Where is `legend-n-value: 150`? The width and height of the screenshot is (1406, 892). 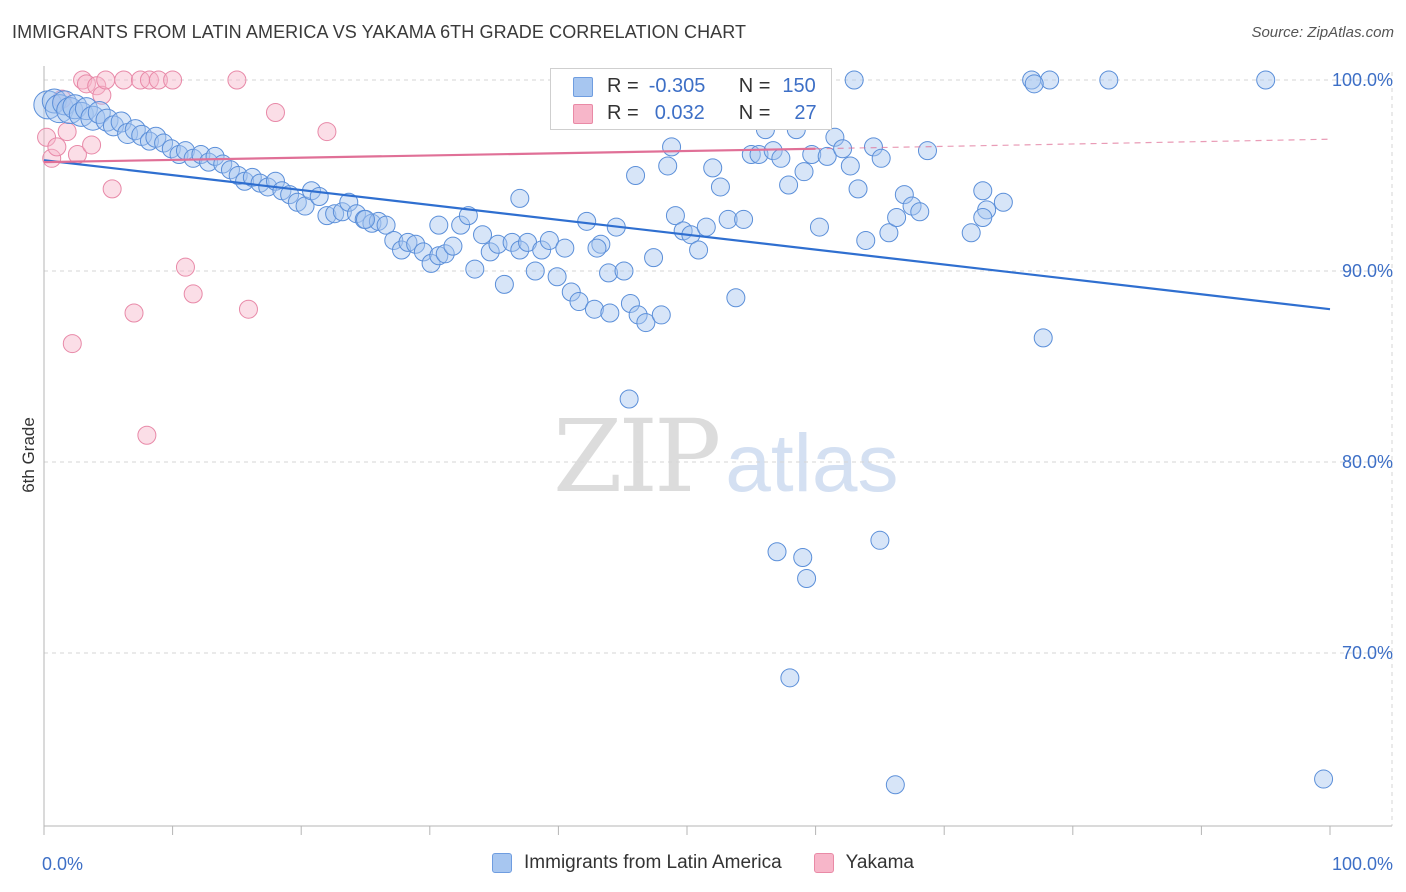 legend-n-value: 150 is located at coordinates (799, 86).